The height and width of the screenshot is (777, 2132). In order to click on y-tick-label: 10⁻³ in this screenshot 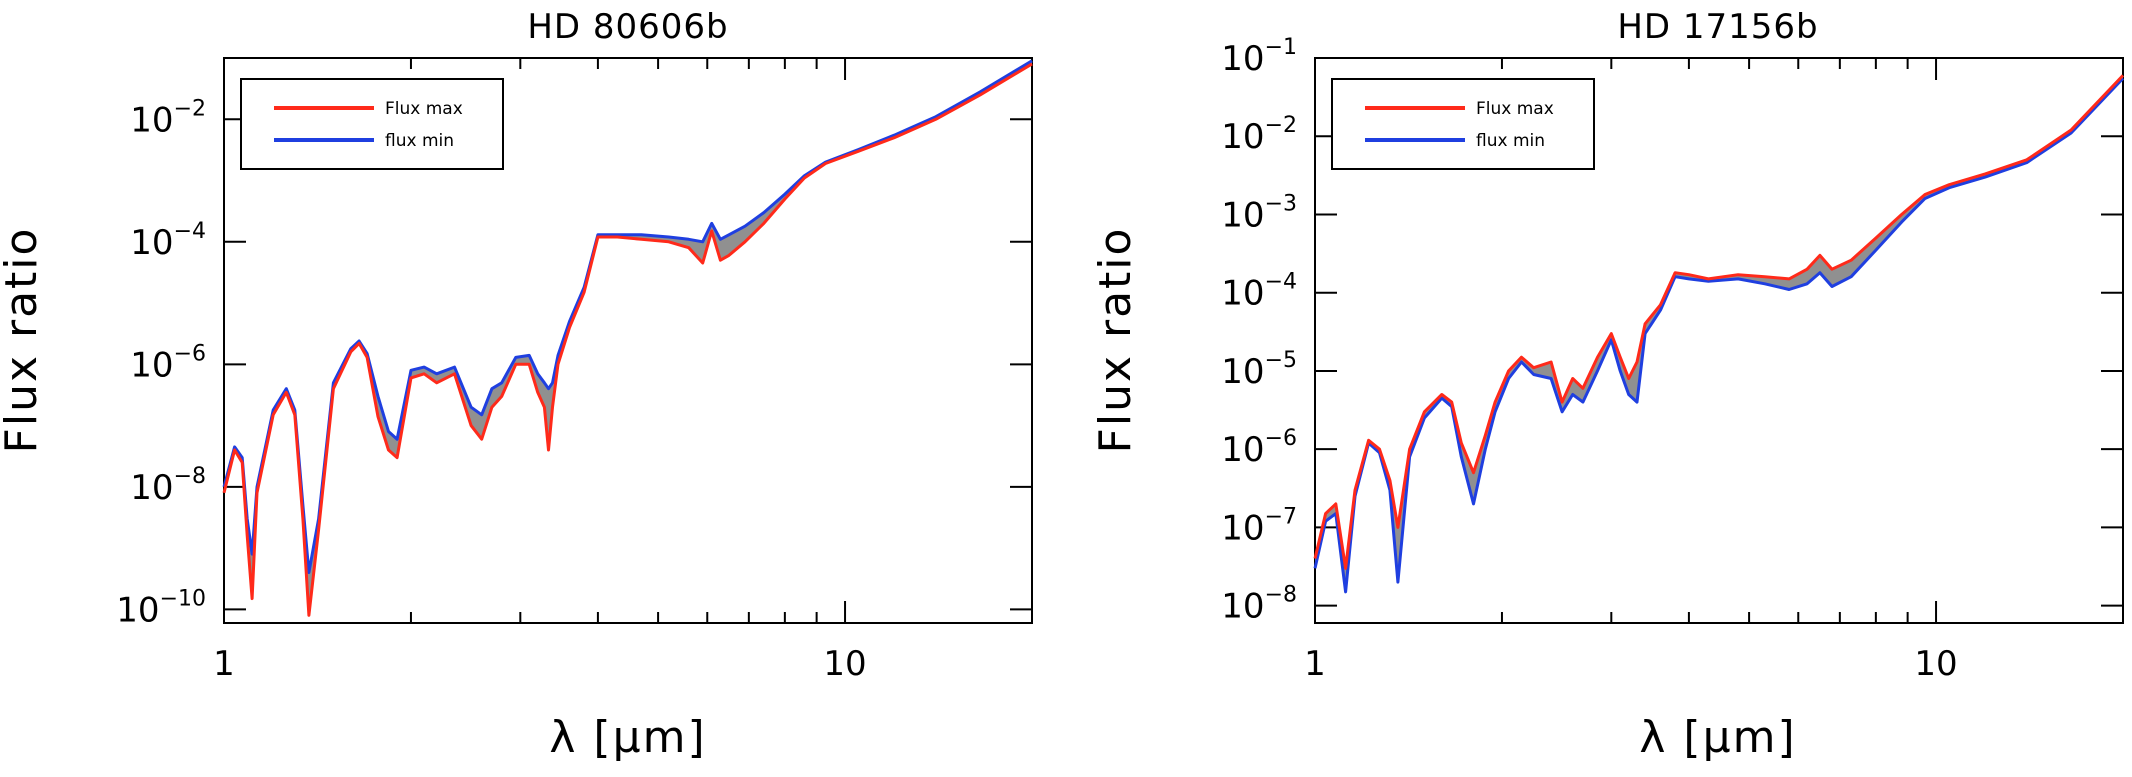, I will do `click(1259, 213)`.